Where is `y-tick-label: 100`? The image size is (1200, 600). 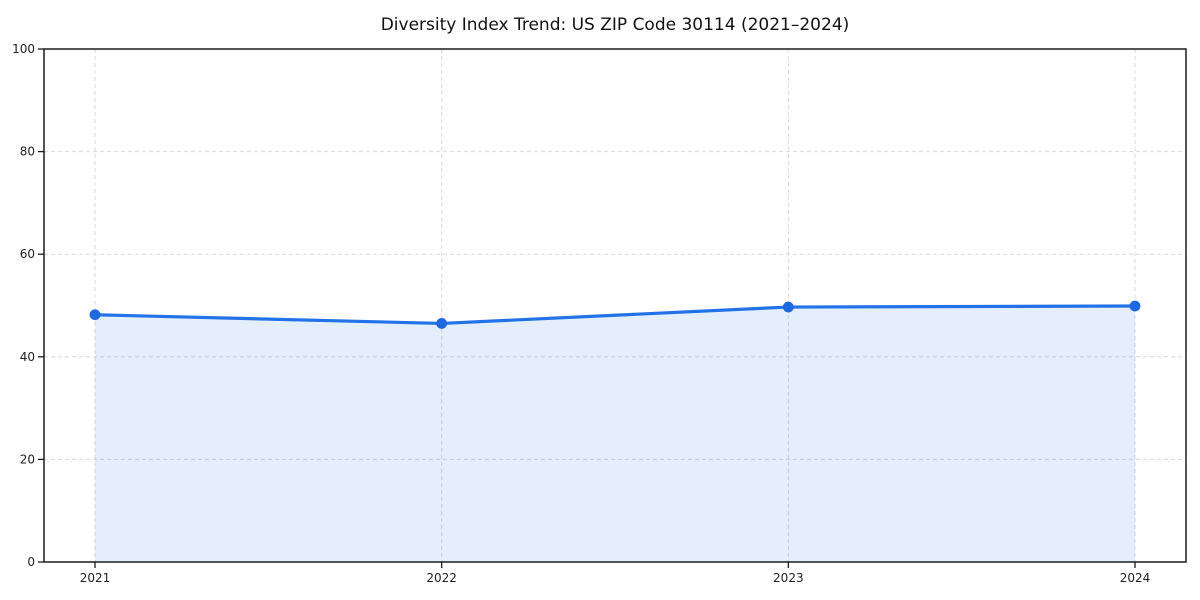 y-tick-label: 100 is located at coordinates (23, 49).